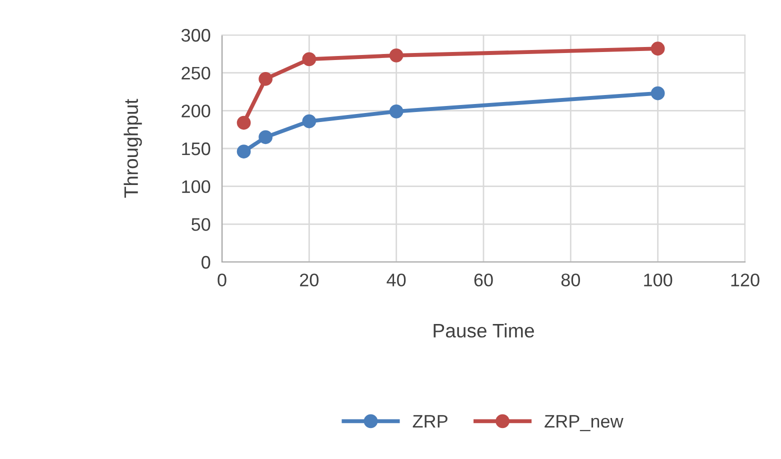 Image resolution: width=781 pixels, height=459 pixels. What do you see at coordinates (206, 262) in the screenshot?
I see `y-tick-label: 0` at bounding box center [206, 262].